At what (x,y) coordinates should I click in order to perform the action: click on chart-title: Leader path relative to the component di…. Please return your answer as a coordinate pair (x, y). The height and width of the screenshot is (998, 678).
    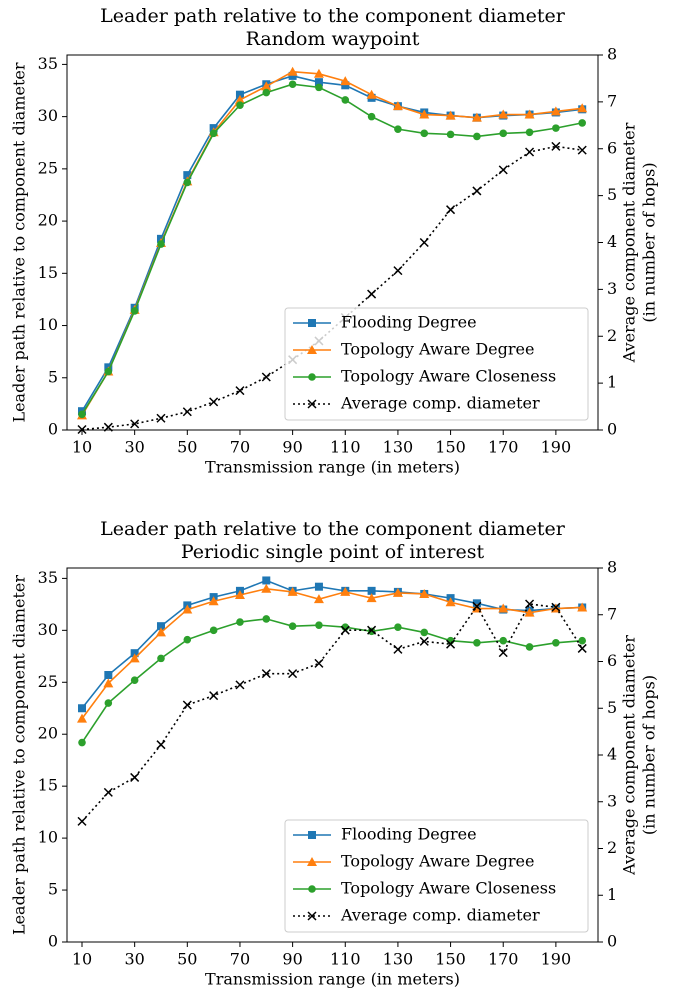
    Looking at the image, I should click on (333, 16).